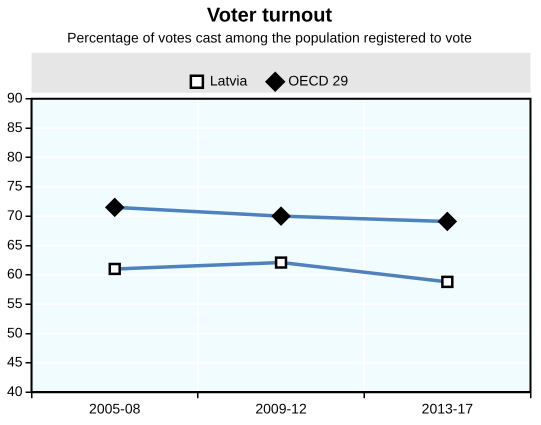 The height and width of the screenshot is (425, 541). Describe the element at coordinates (269, 15) in the screenshot. I see `chart-title: Voter turnout` at that location.